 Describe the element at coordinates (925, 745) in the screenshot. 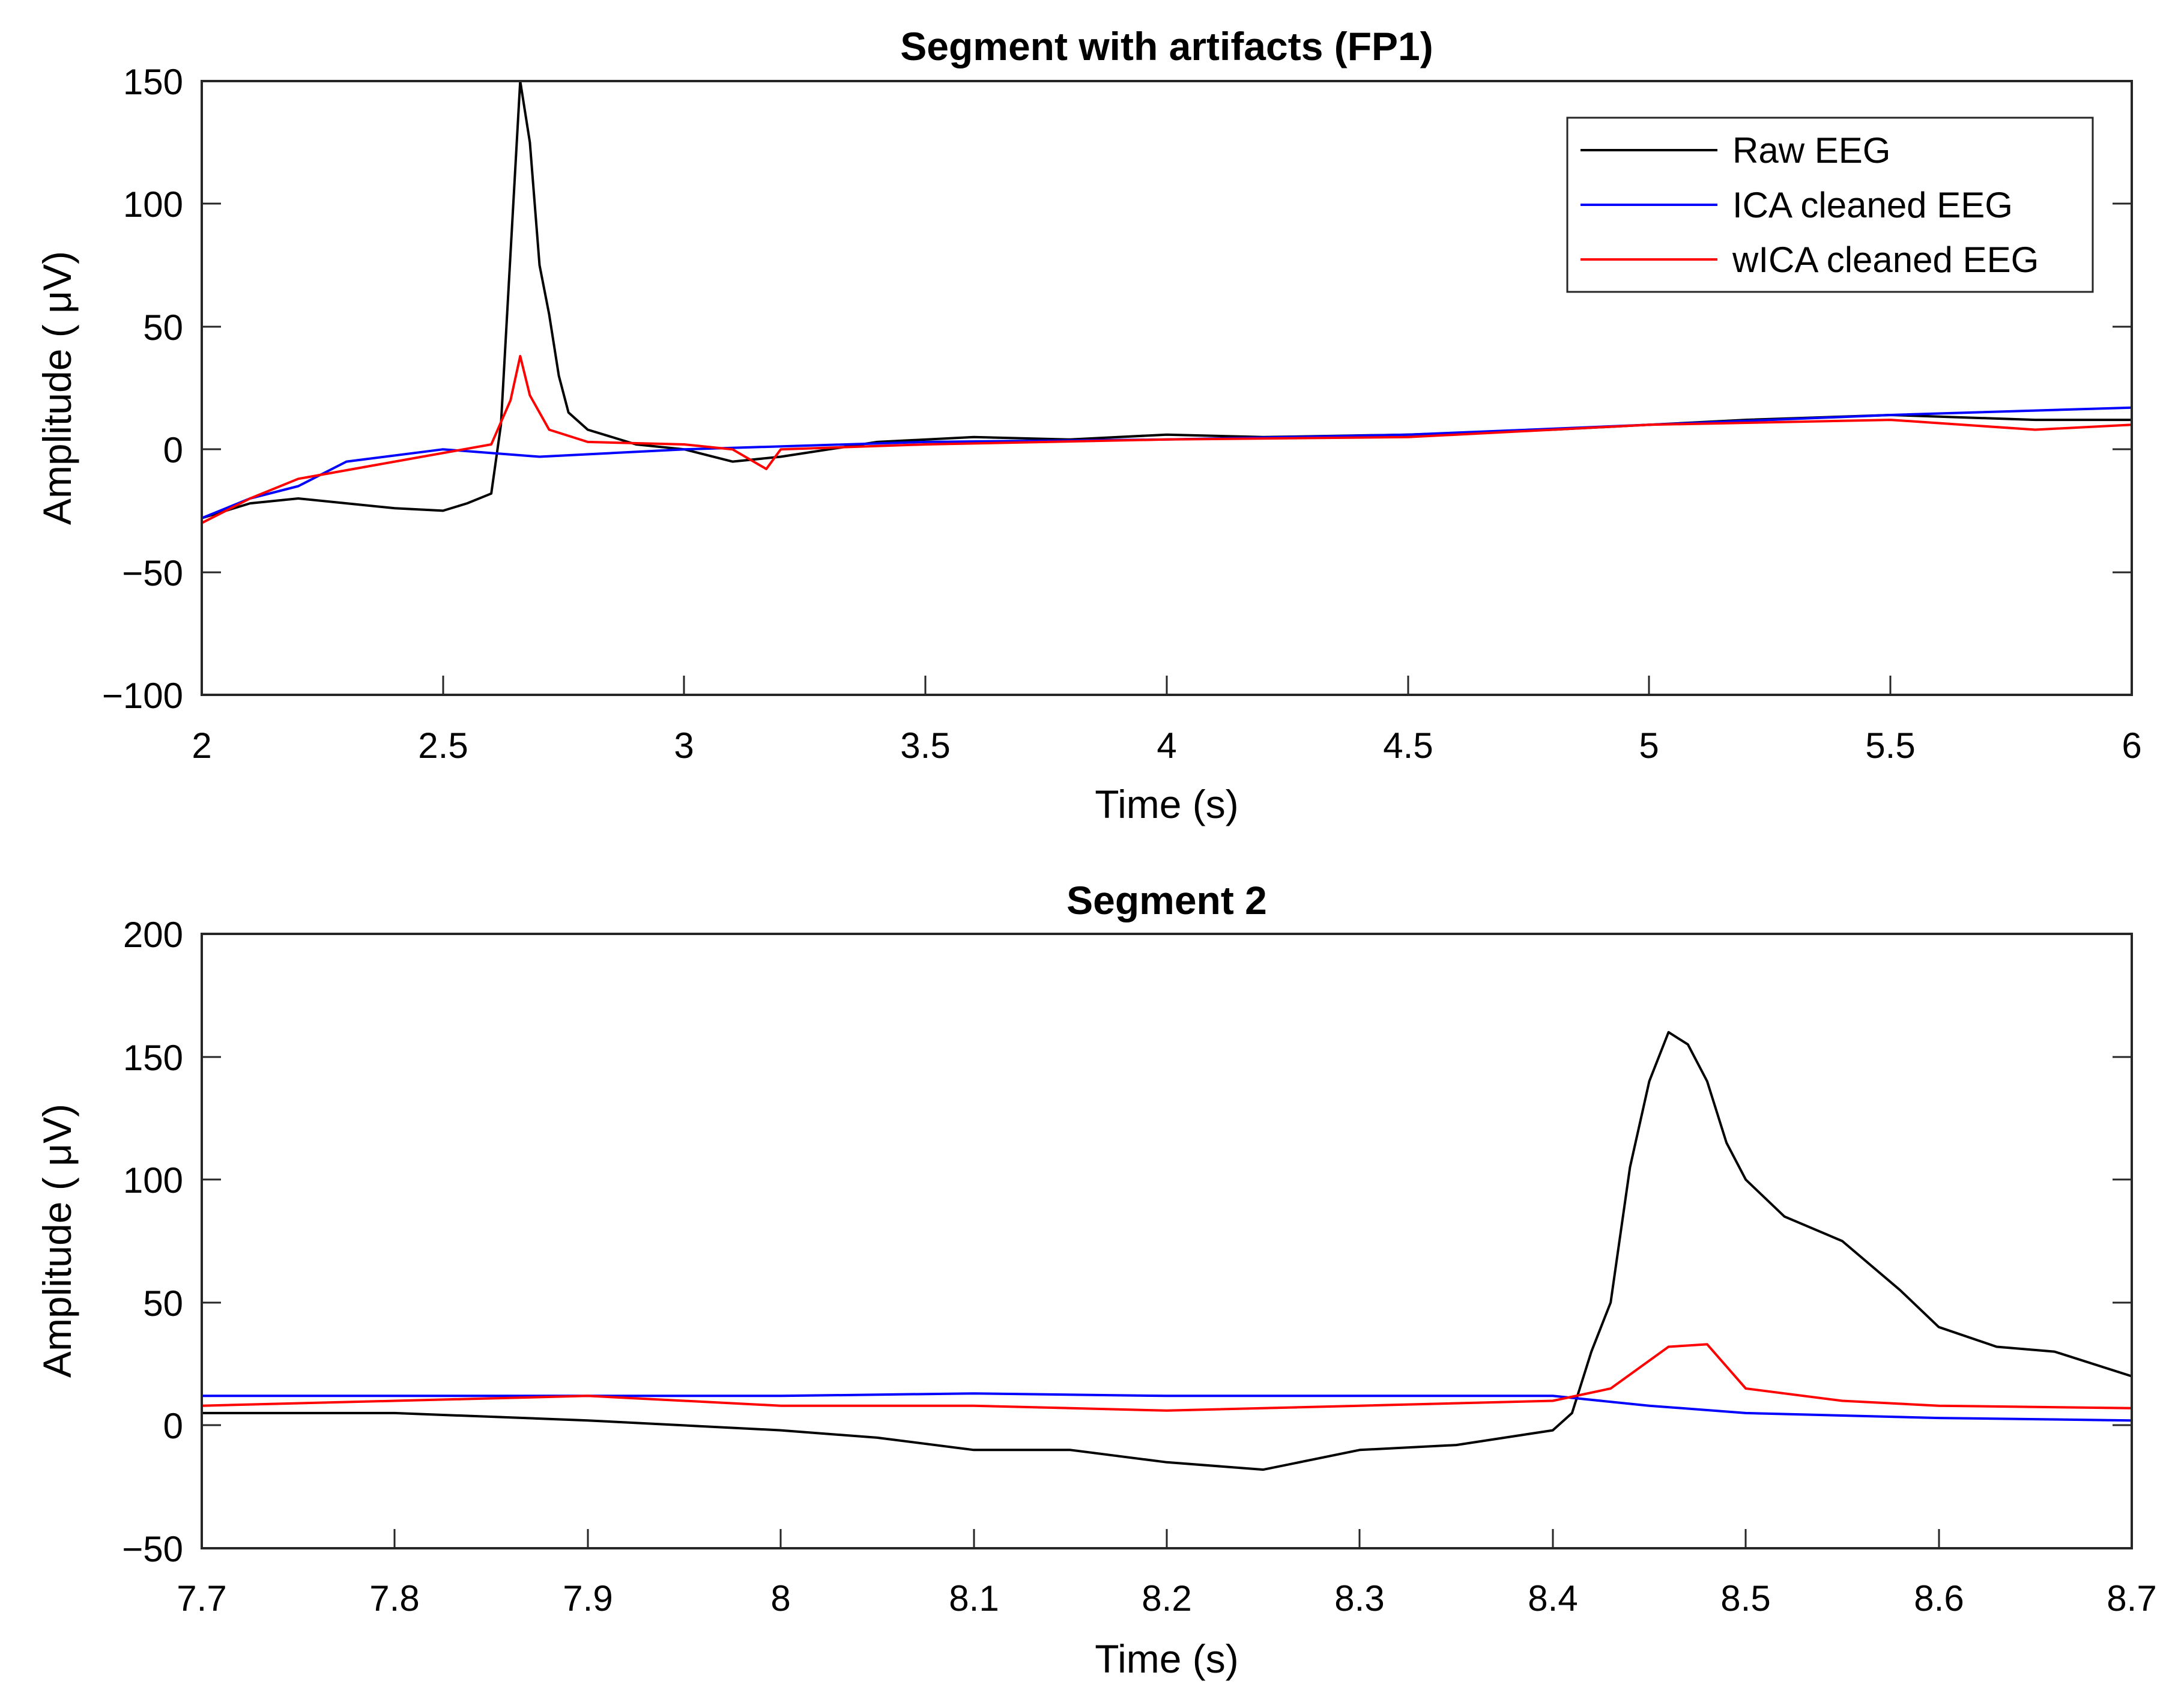

I see `x-tick-label: 3.5` at that location.